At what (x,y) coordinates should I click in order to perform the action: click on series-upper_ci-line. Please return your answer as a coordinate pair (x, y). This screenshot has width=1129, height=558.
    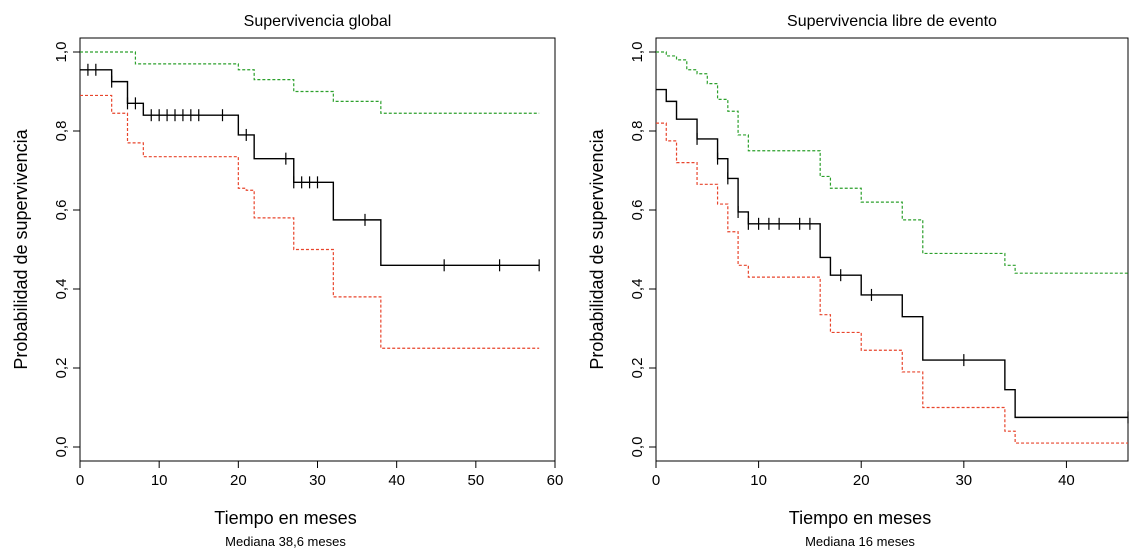
    Looking at the image, I should click on (310, 82).